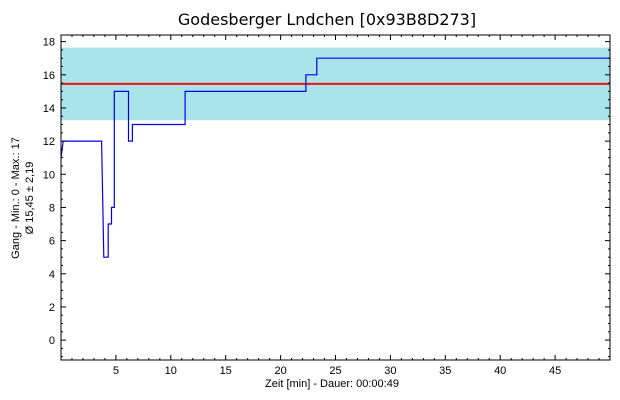 The height and width of the screenshot is (400, 620). I want to click on x-tick-label: 40, so click(500, 371).